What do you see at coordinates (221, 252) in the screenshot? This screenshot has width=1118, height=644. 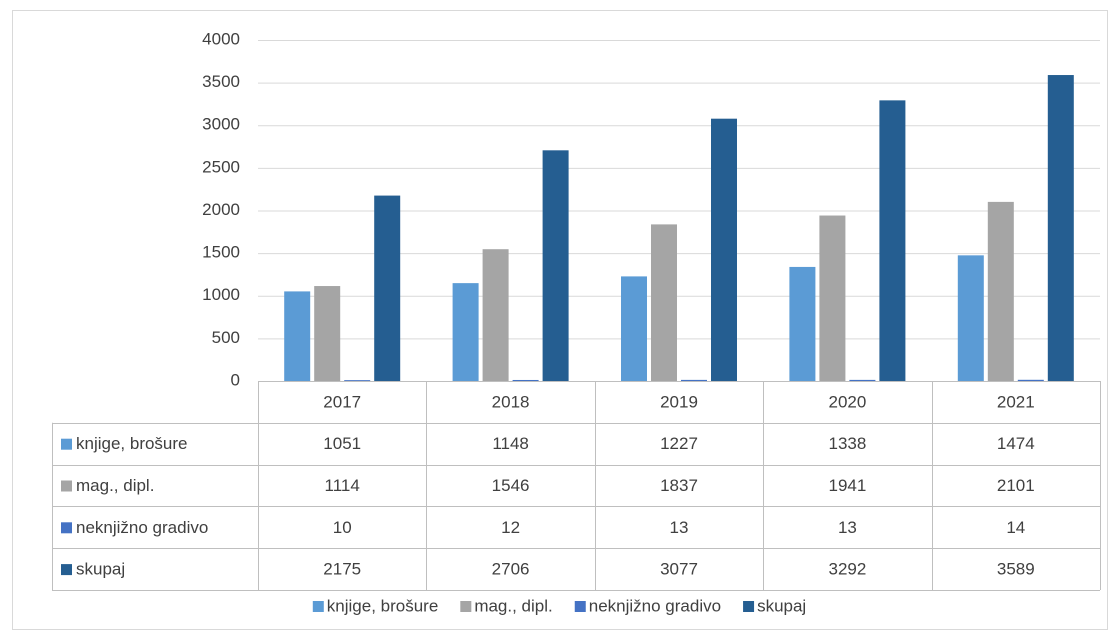 I see `y-tick-label: 1500` at bounding box center [221, 252].